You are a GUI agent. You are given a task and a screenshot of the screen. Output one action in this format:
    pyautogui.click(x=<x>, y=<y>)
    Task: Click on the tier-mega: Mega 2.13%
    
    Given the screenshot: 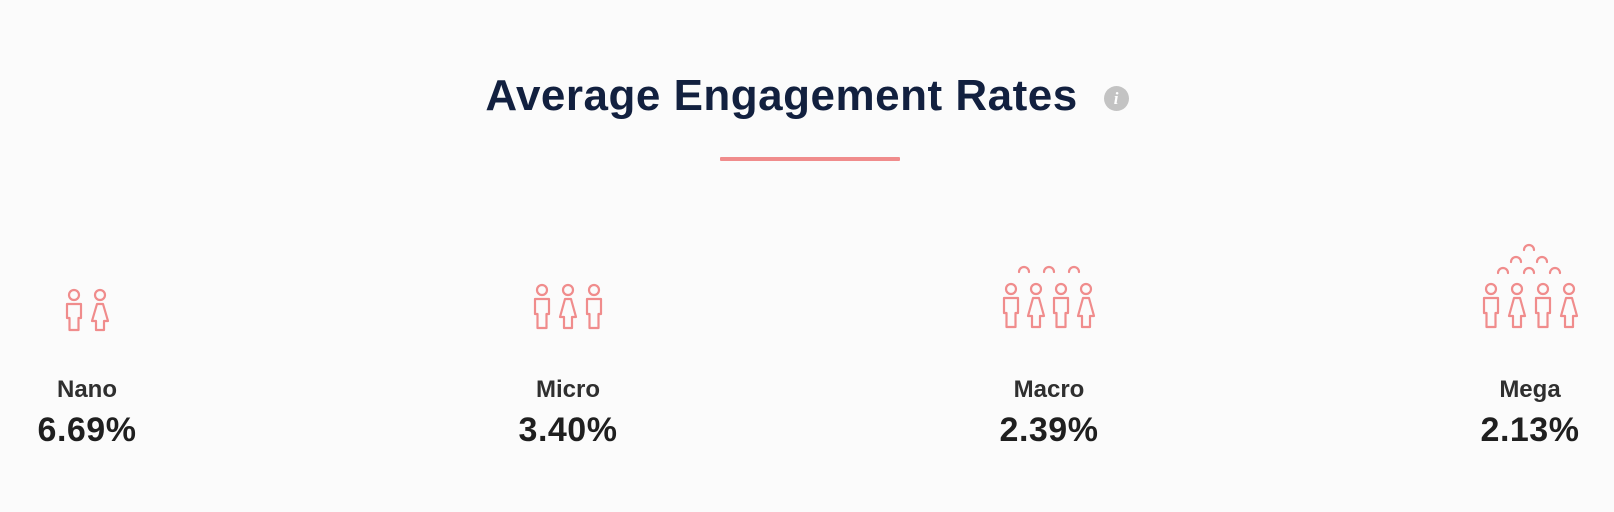 What is the action you would take?
    pyautogui.click(x=1517, y=346)
    